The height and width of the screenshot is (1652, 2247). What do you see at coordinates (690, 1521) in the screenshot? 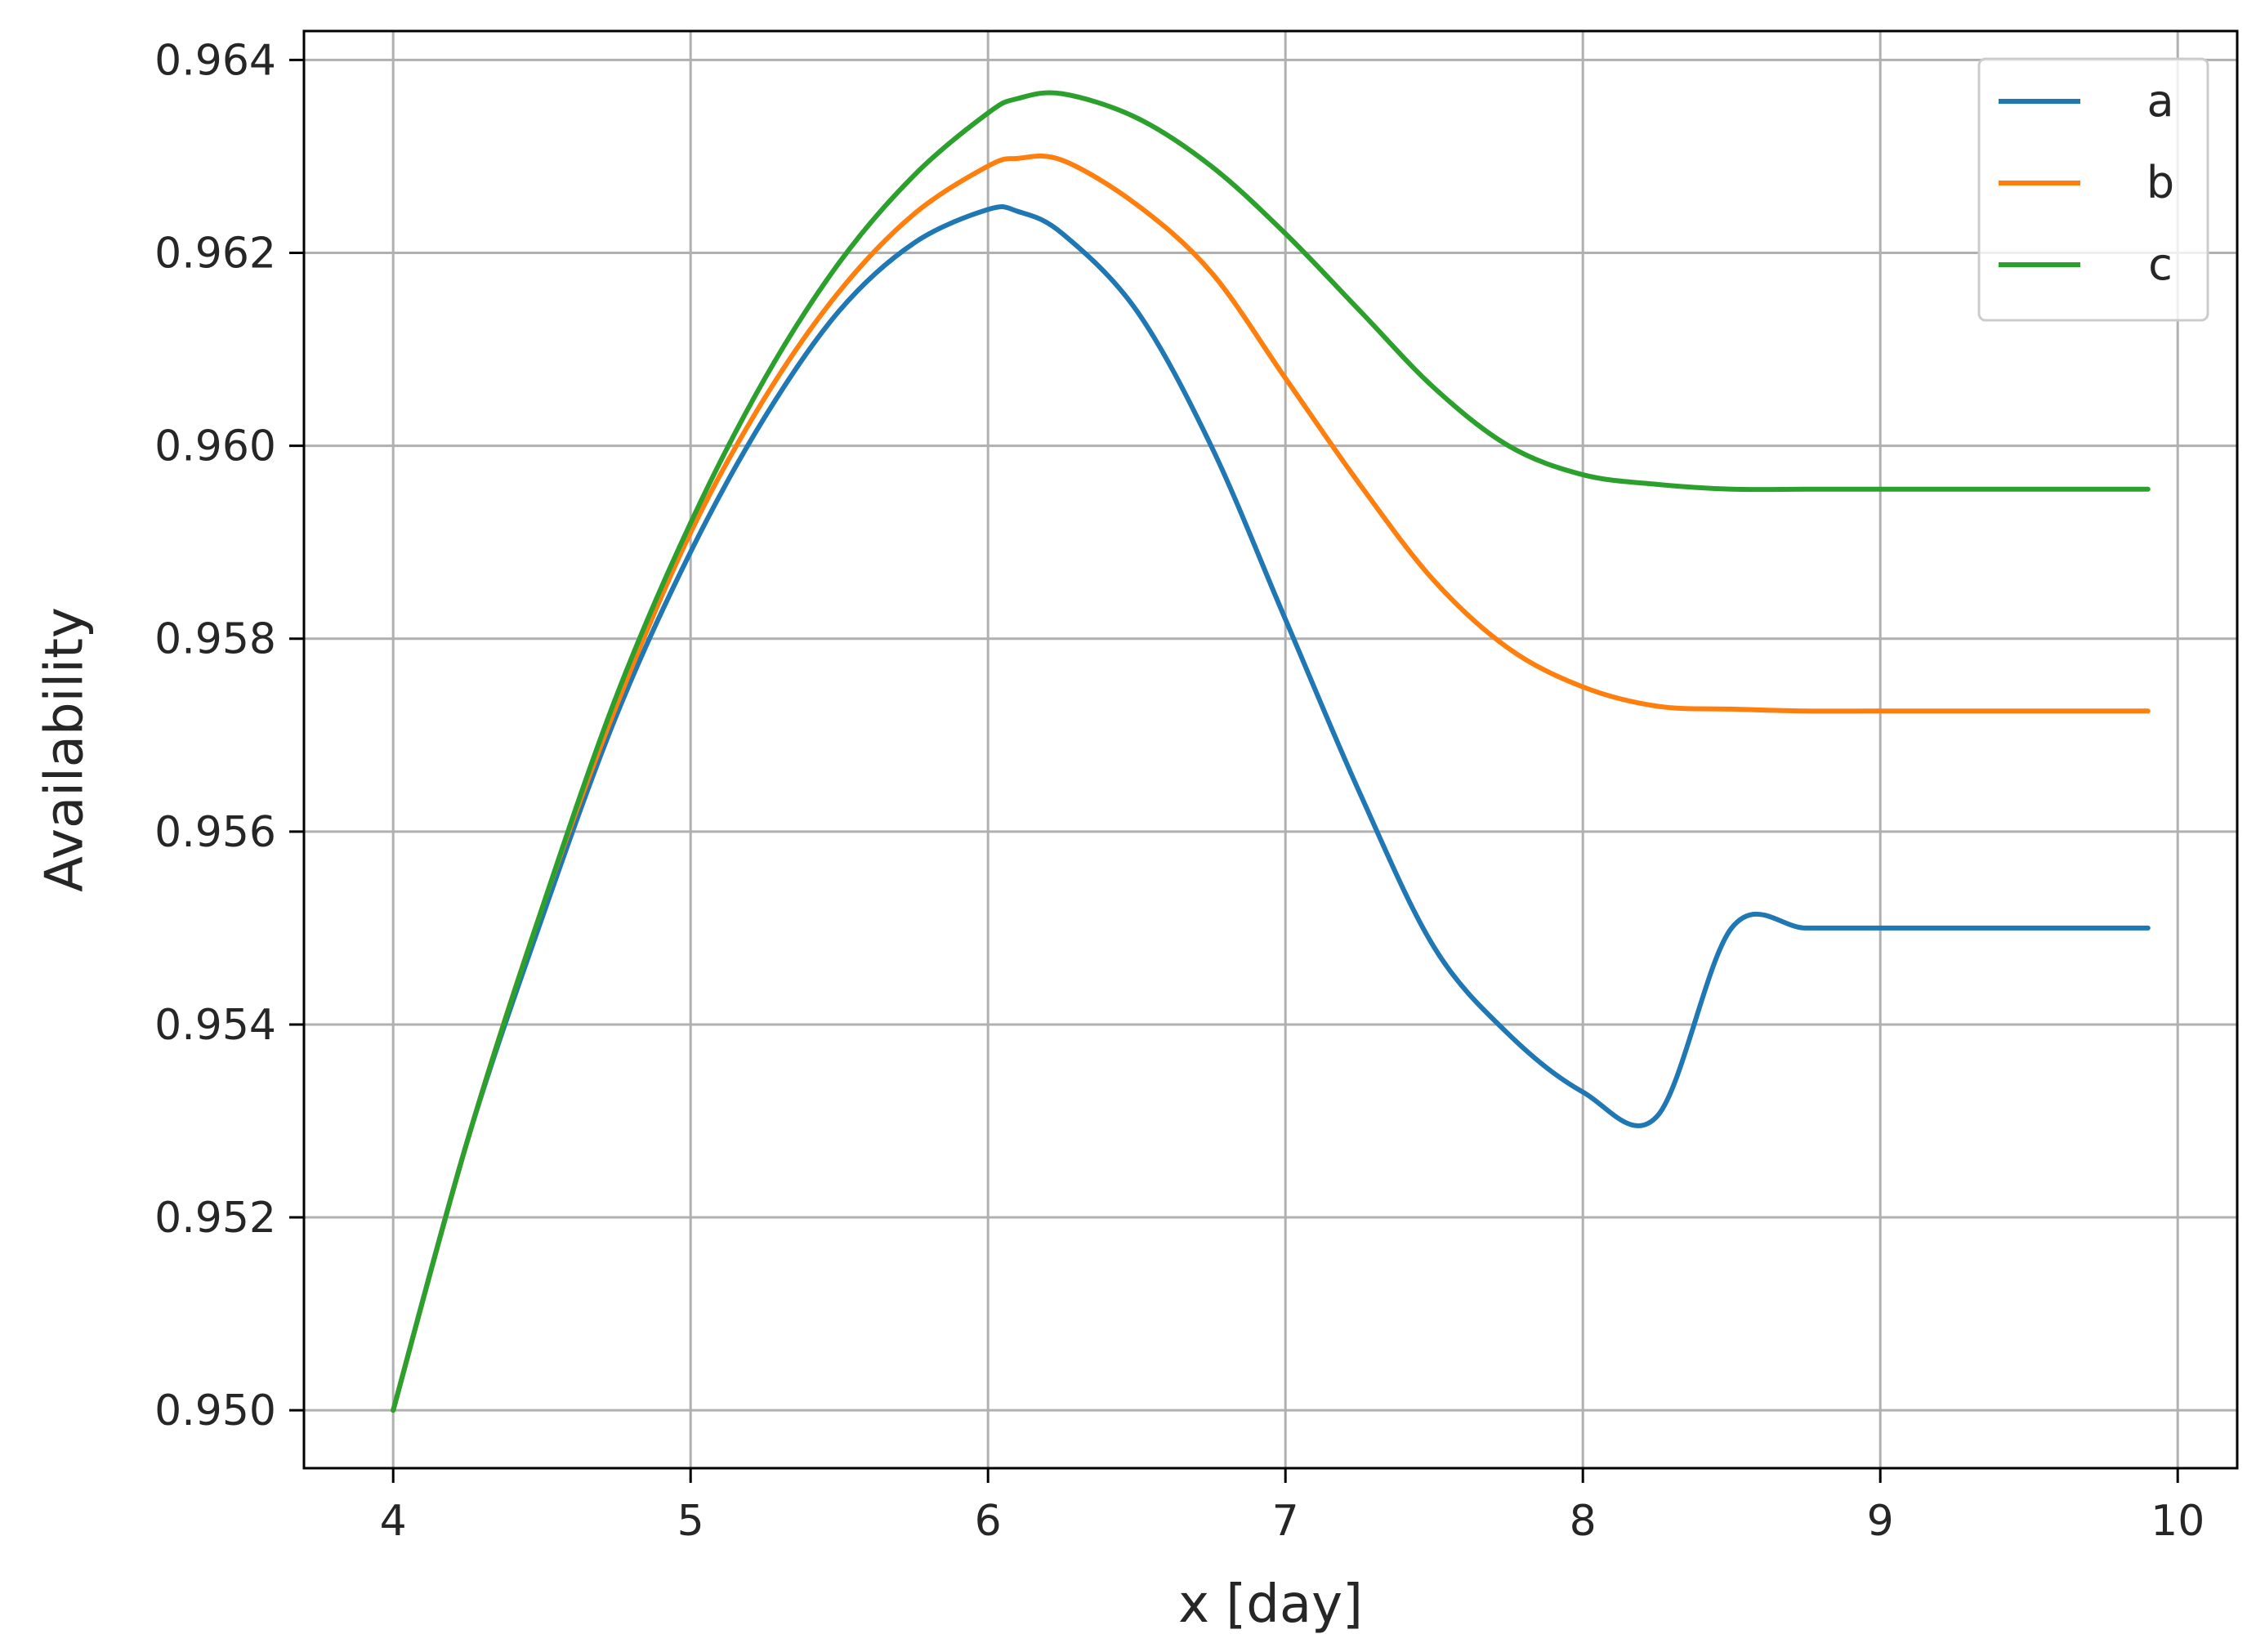
I see `x-tick-label: 5` at bounding box center [690, 1521].